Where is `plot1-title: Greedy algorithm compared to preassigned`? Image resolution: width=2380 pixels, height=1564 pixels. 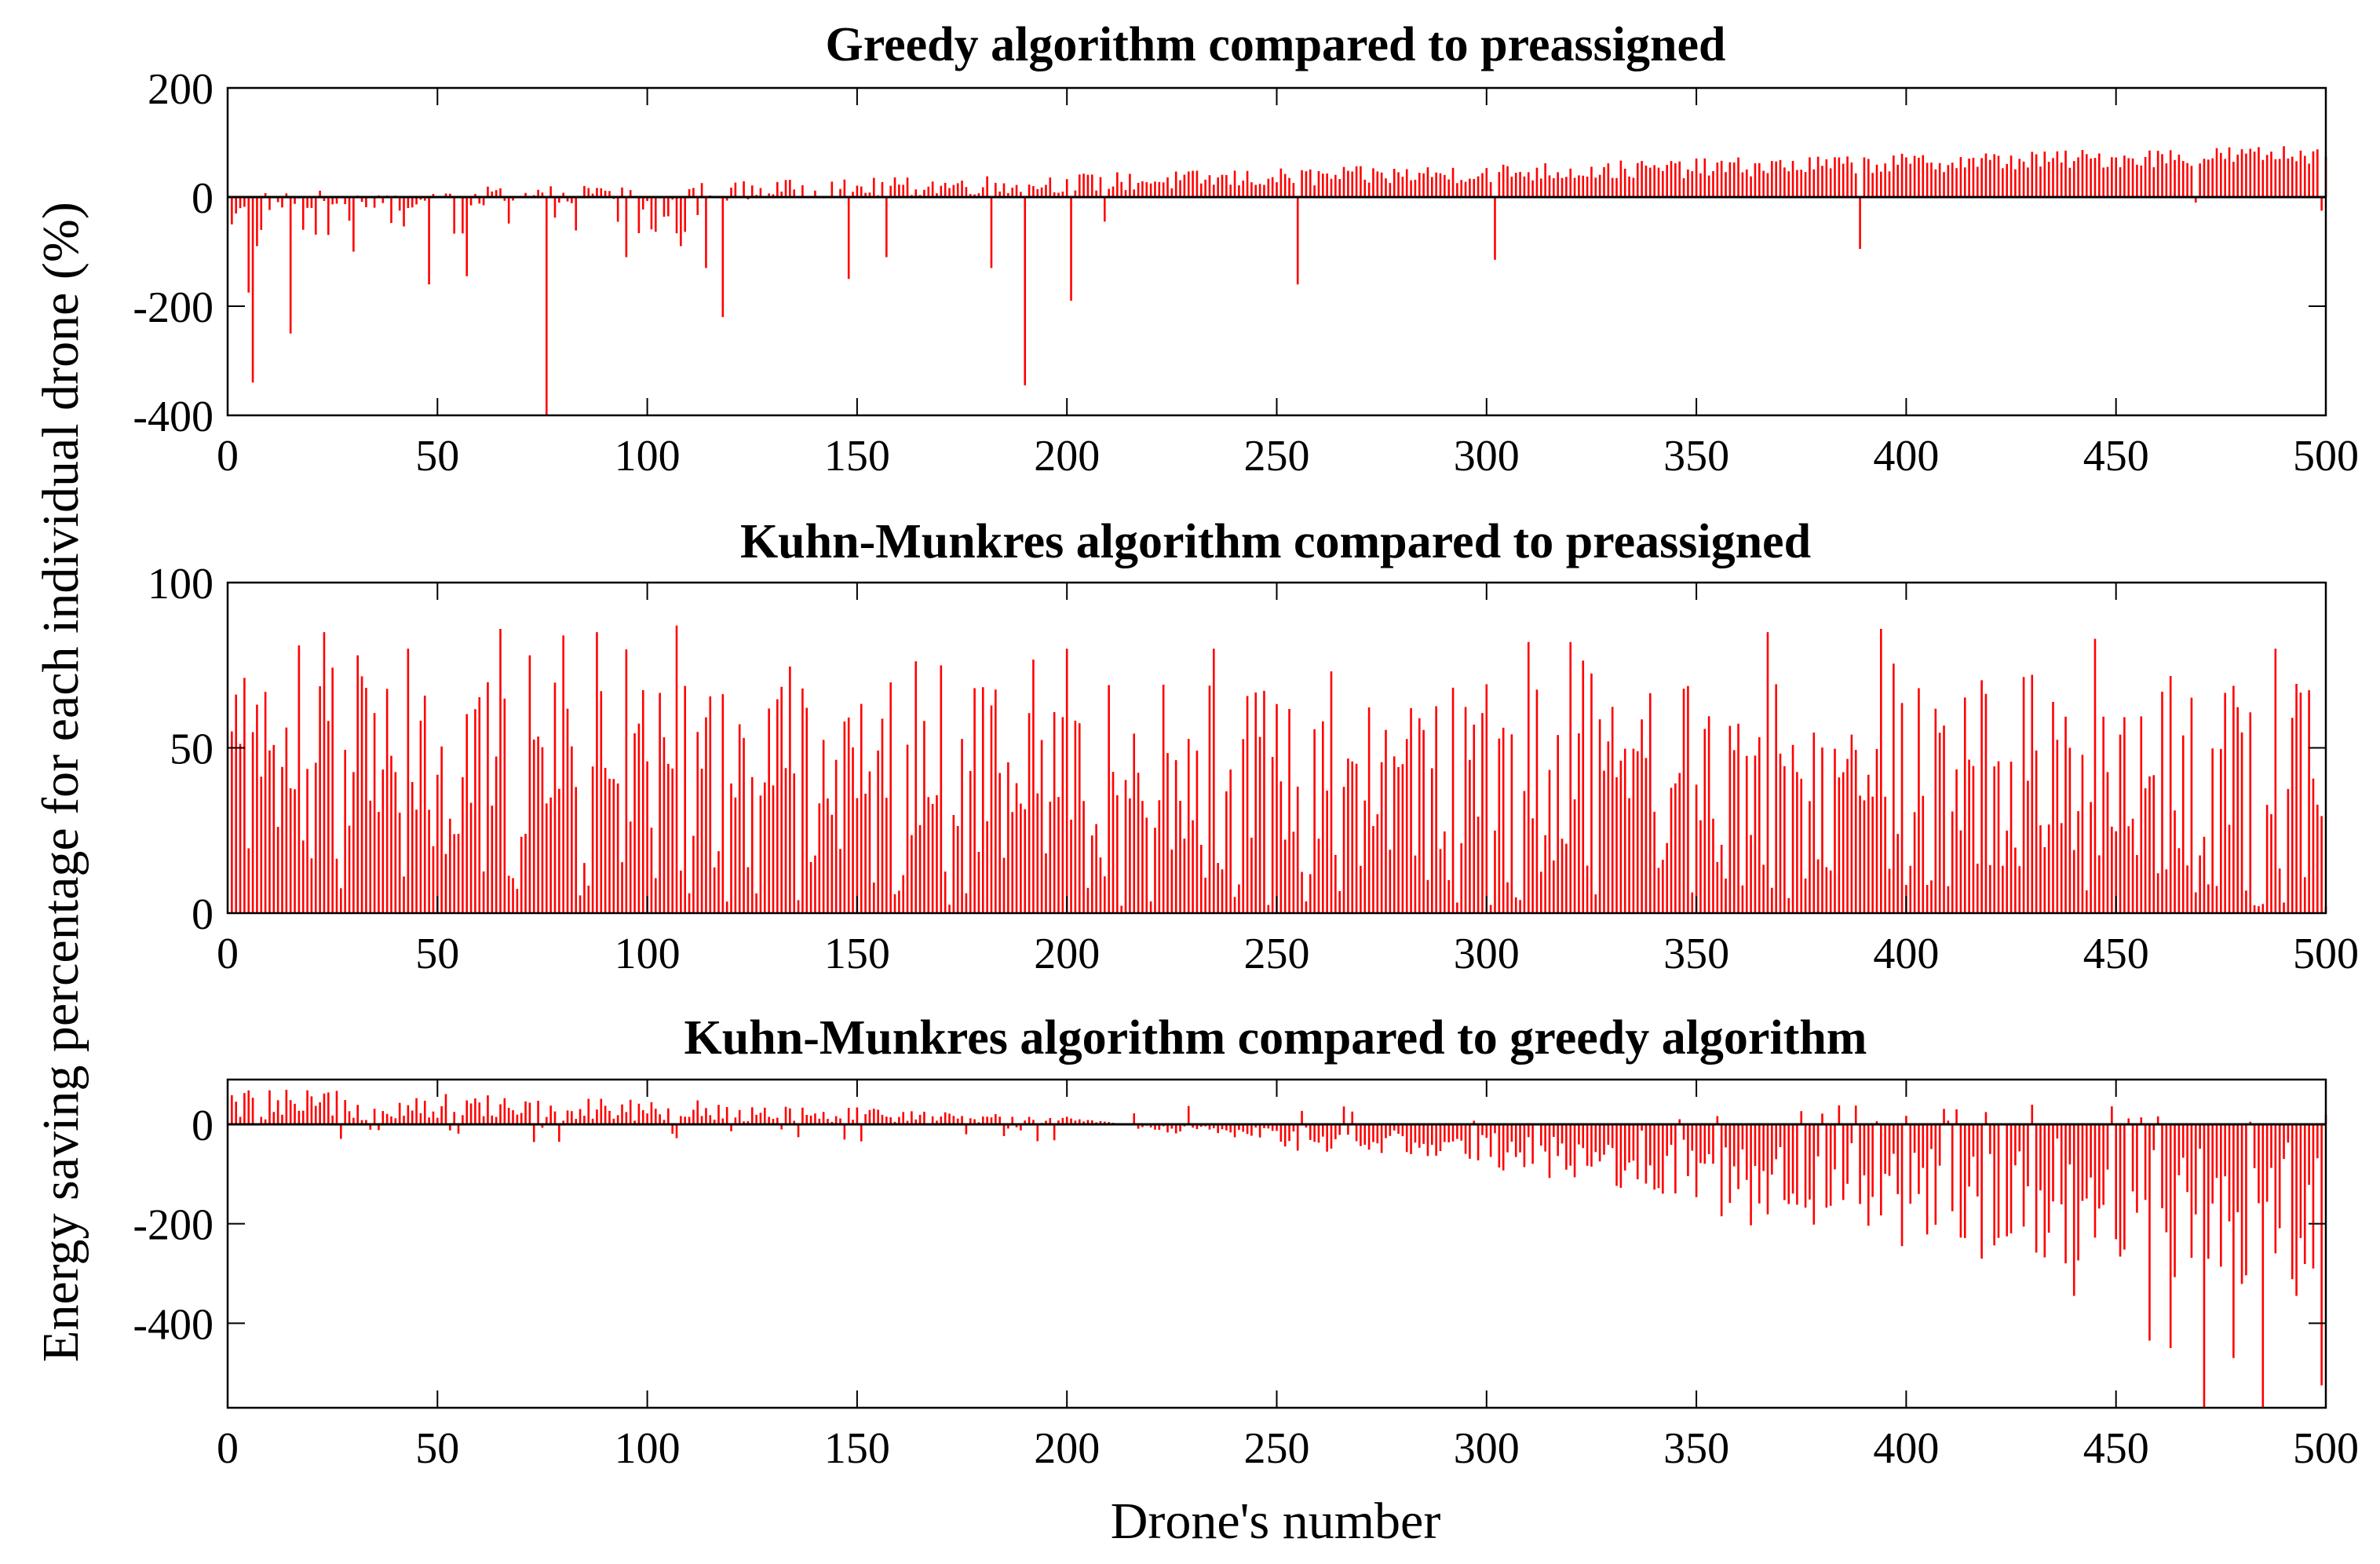
plot1-title: Greedy algorithm compared to preassigned is located at coordinates (1275, 44).